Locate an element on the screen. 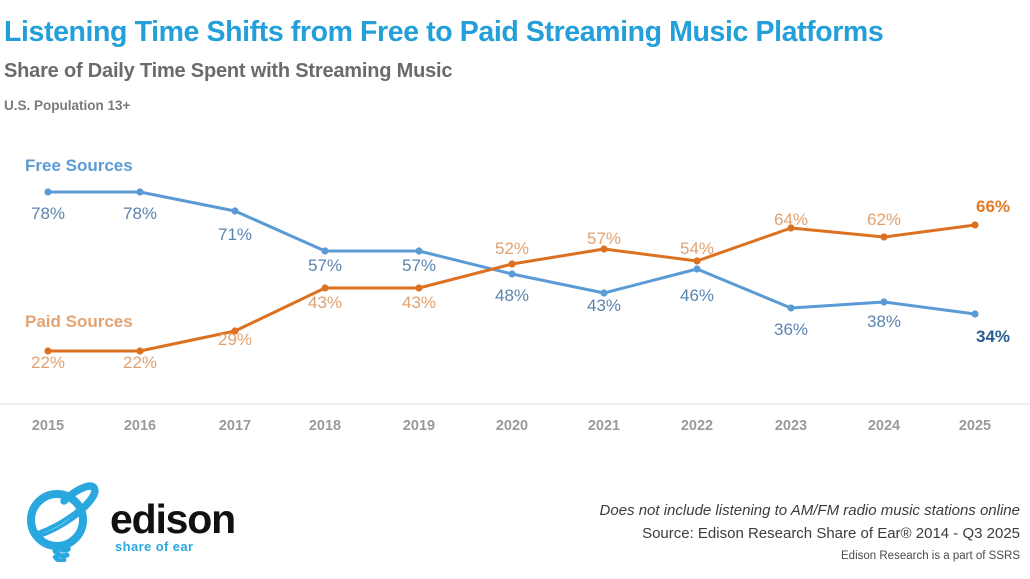 This screenshot has width=1030, height=579. edison-logo: edison share of ear is located at coordinates (172, 523).